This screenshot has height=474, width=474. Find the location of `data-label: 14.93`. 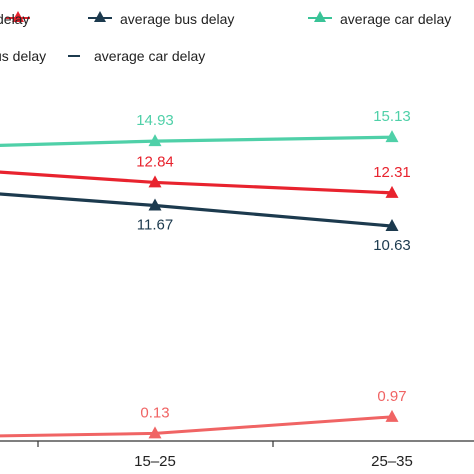

data-label: 14.93 is located at coordinates (155, 120).